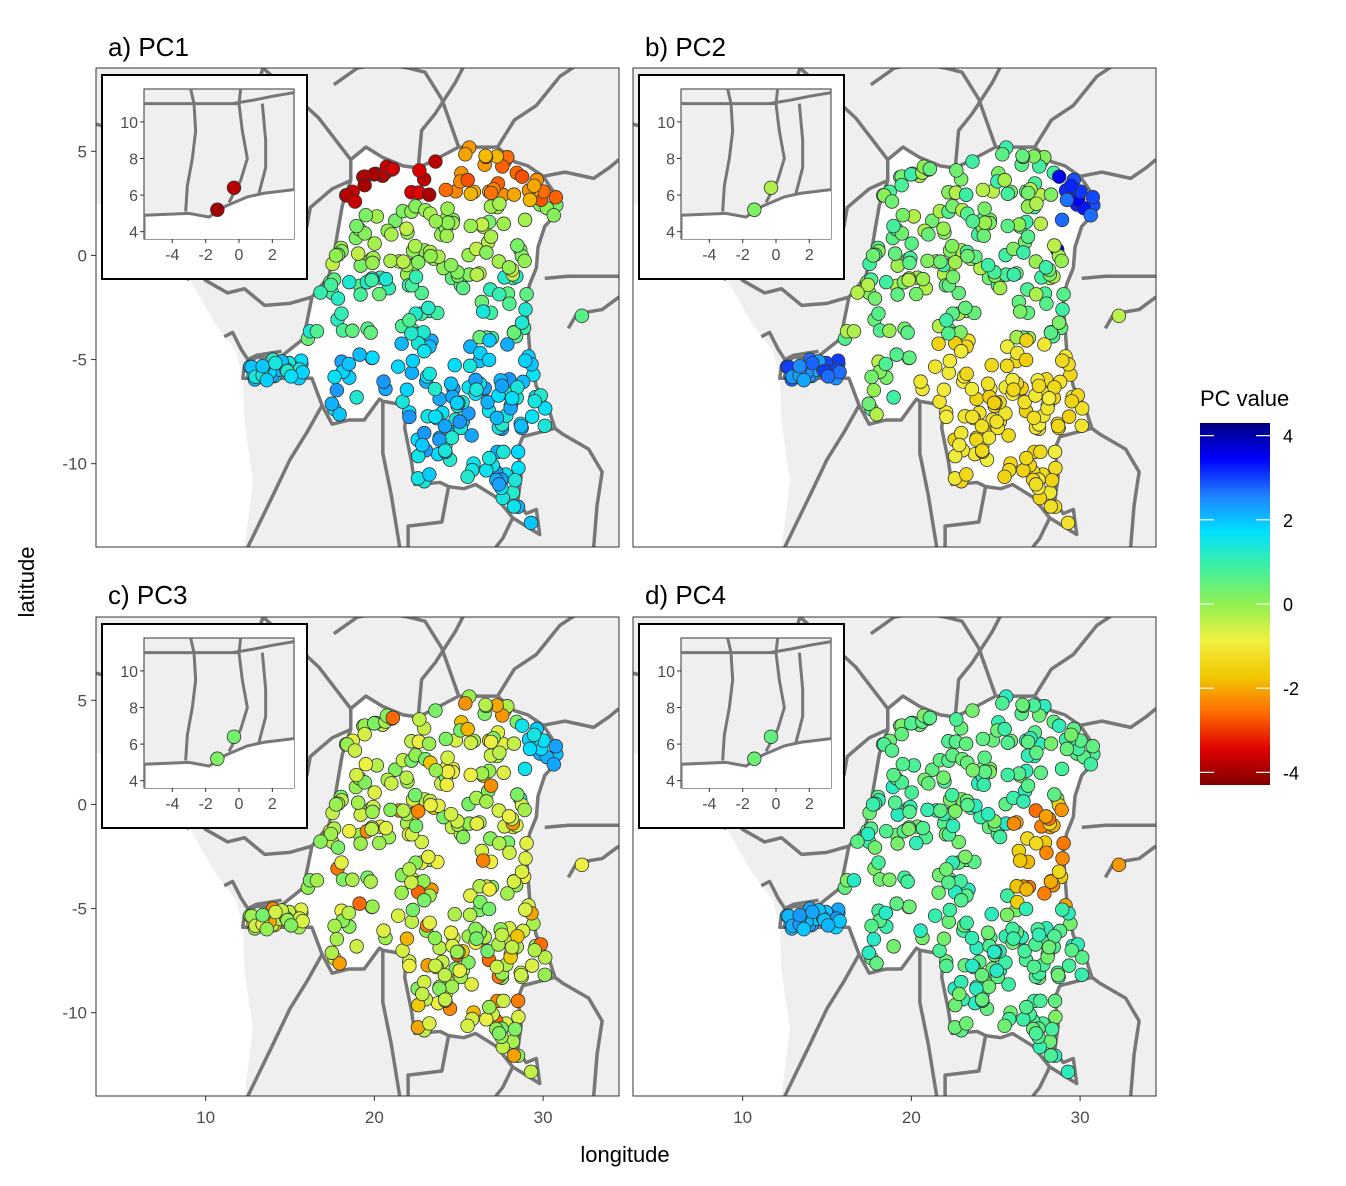  Describe the element at coordinates (204, 177) in the screenshot. I see `inset-map: 10 8 6 4 -4 -2 0 2` at that location.